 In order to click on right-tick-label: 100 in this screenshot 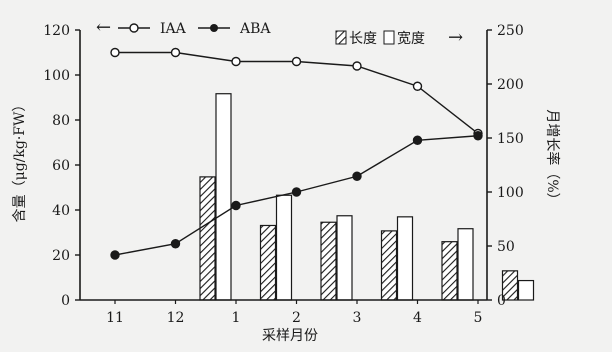, I will do `click(510, 193)`.